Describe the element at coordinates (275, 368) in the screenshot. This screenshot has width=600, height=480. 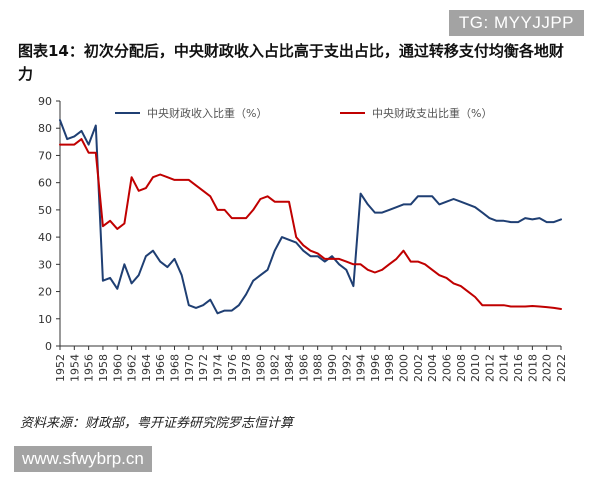
I see `x-tick-label: 1982` at that location.